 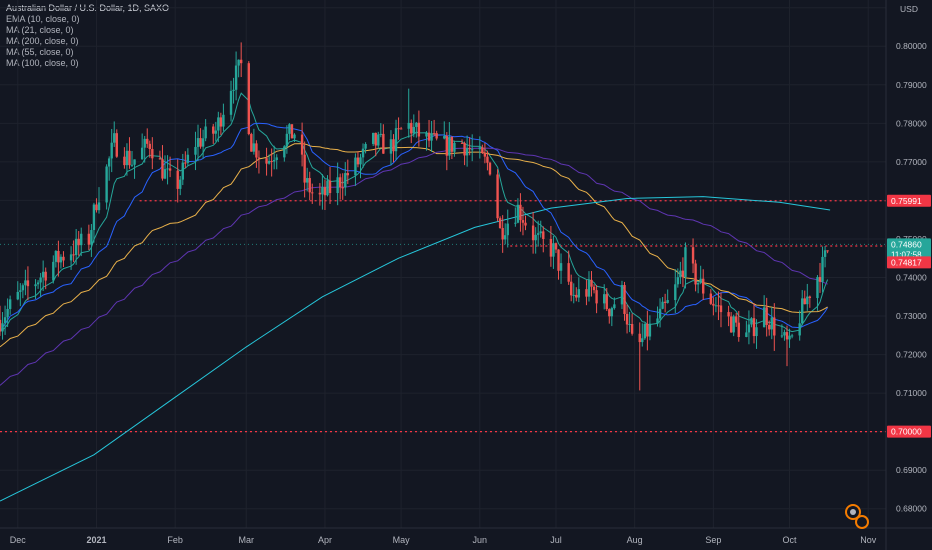 What do you see at coordinates (43, 19) in the screenshot?
I see `indicator-ema10: EMA (10, close, 0)` at bounding box center [43, 19].